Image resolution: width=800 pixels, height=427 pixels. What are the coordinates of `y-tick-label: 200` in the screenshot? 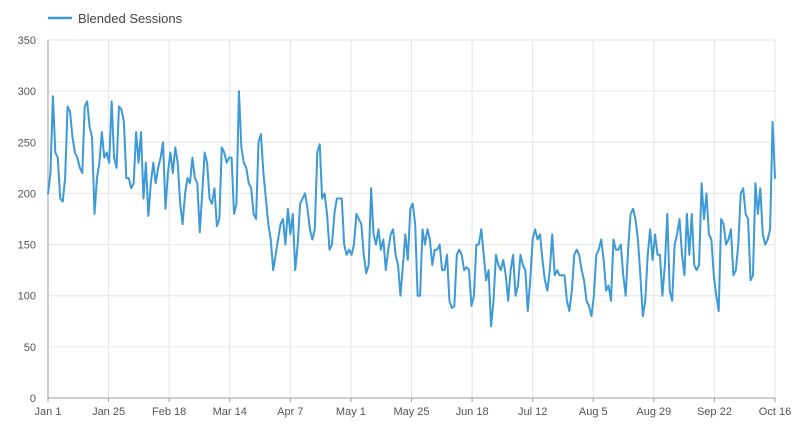 It's located at (27, 194).